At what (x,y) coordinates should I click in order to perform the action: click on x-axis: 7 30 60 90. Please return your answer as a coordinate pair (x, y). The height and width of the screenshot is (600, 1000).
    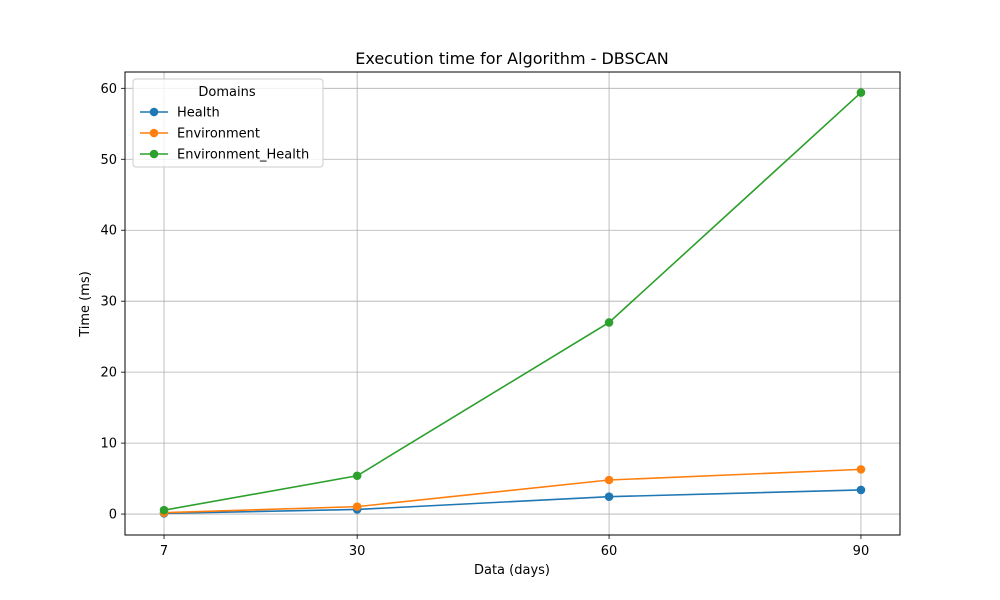
    Looking at the image, I should click on (514, 547).